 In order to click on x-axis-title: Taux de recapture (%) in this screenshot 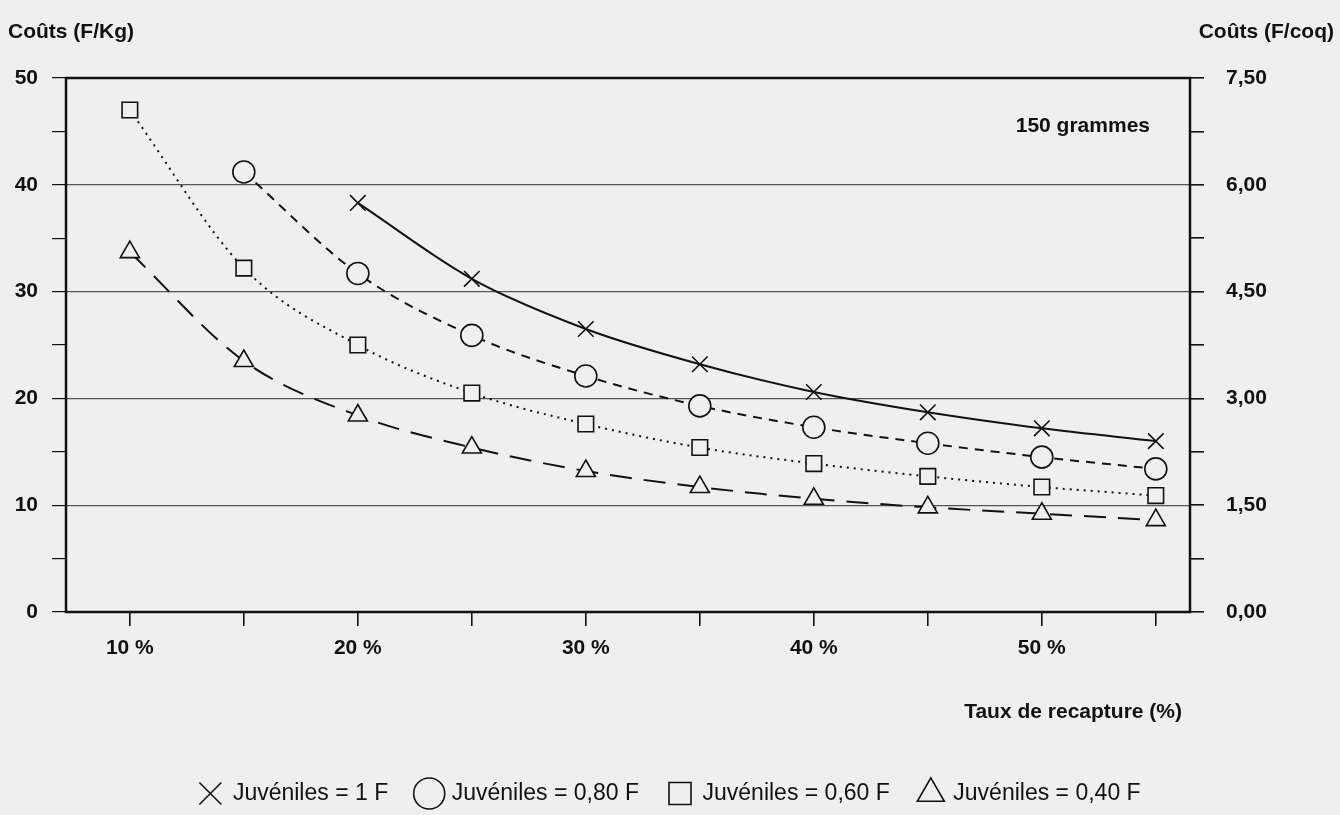, I will do `click(1073, 710)`.